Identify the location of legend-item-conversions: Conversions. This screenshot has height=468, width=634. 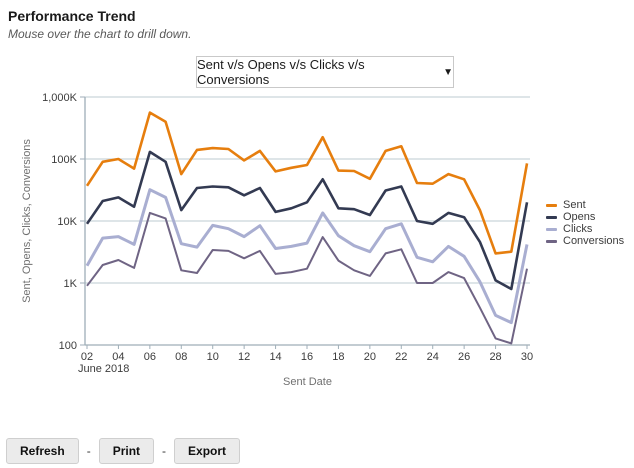
(585, 241).